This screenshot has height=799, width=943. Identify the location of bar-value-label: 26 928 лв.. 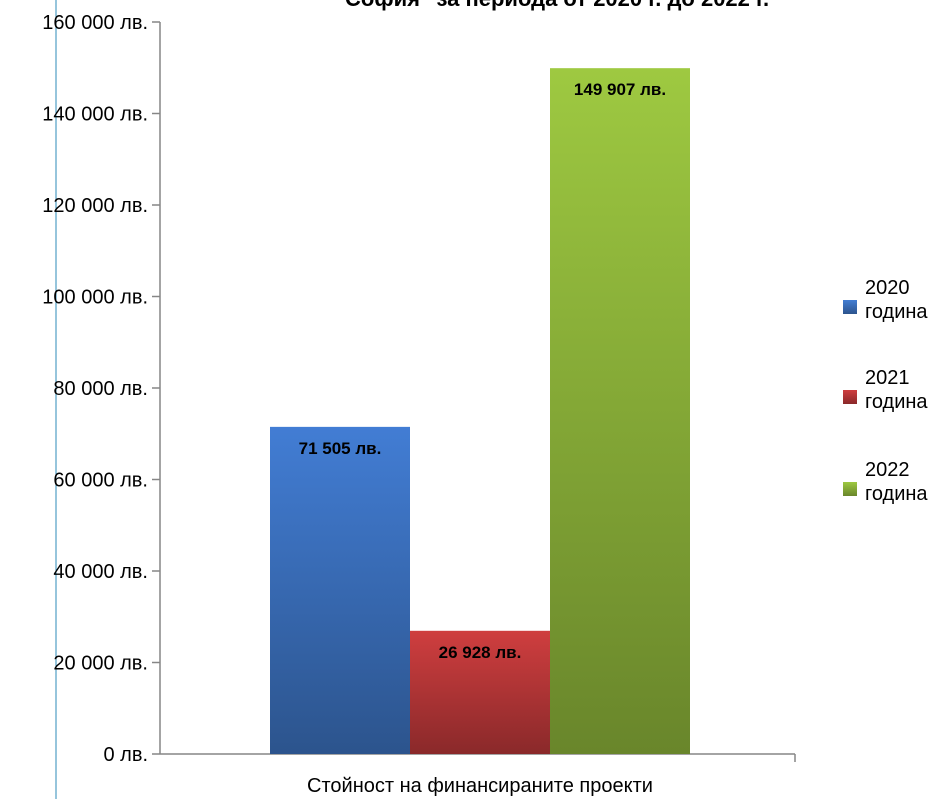
(480, 652).